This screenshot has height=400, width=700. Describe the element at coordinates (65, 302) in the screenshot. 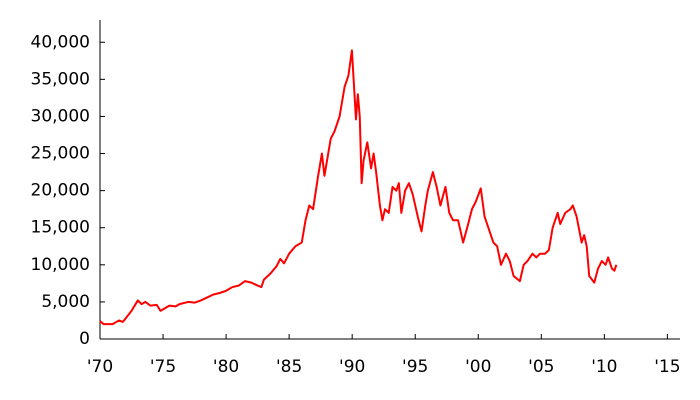

I see `y-tick-label: 5,000` at that location.